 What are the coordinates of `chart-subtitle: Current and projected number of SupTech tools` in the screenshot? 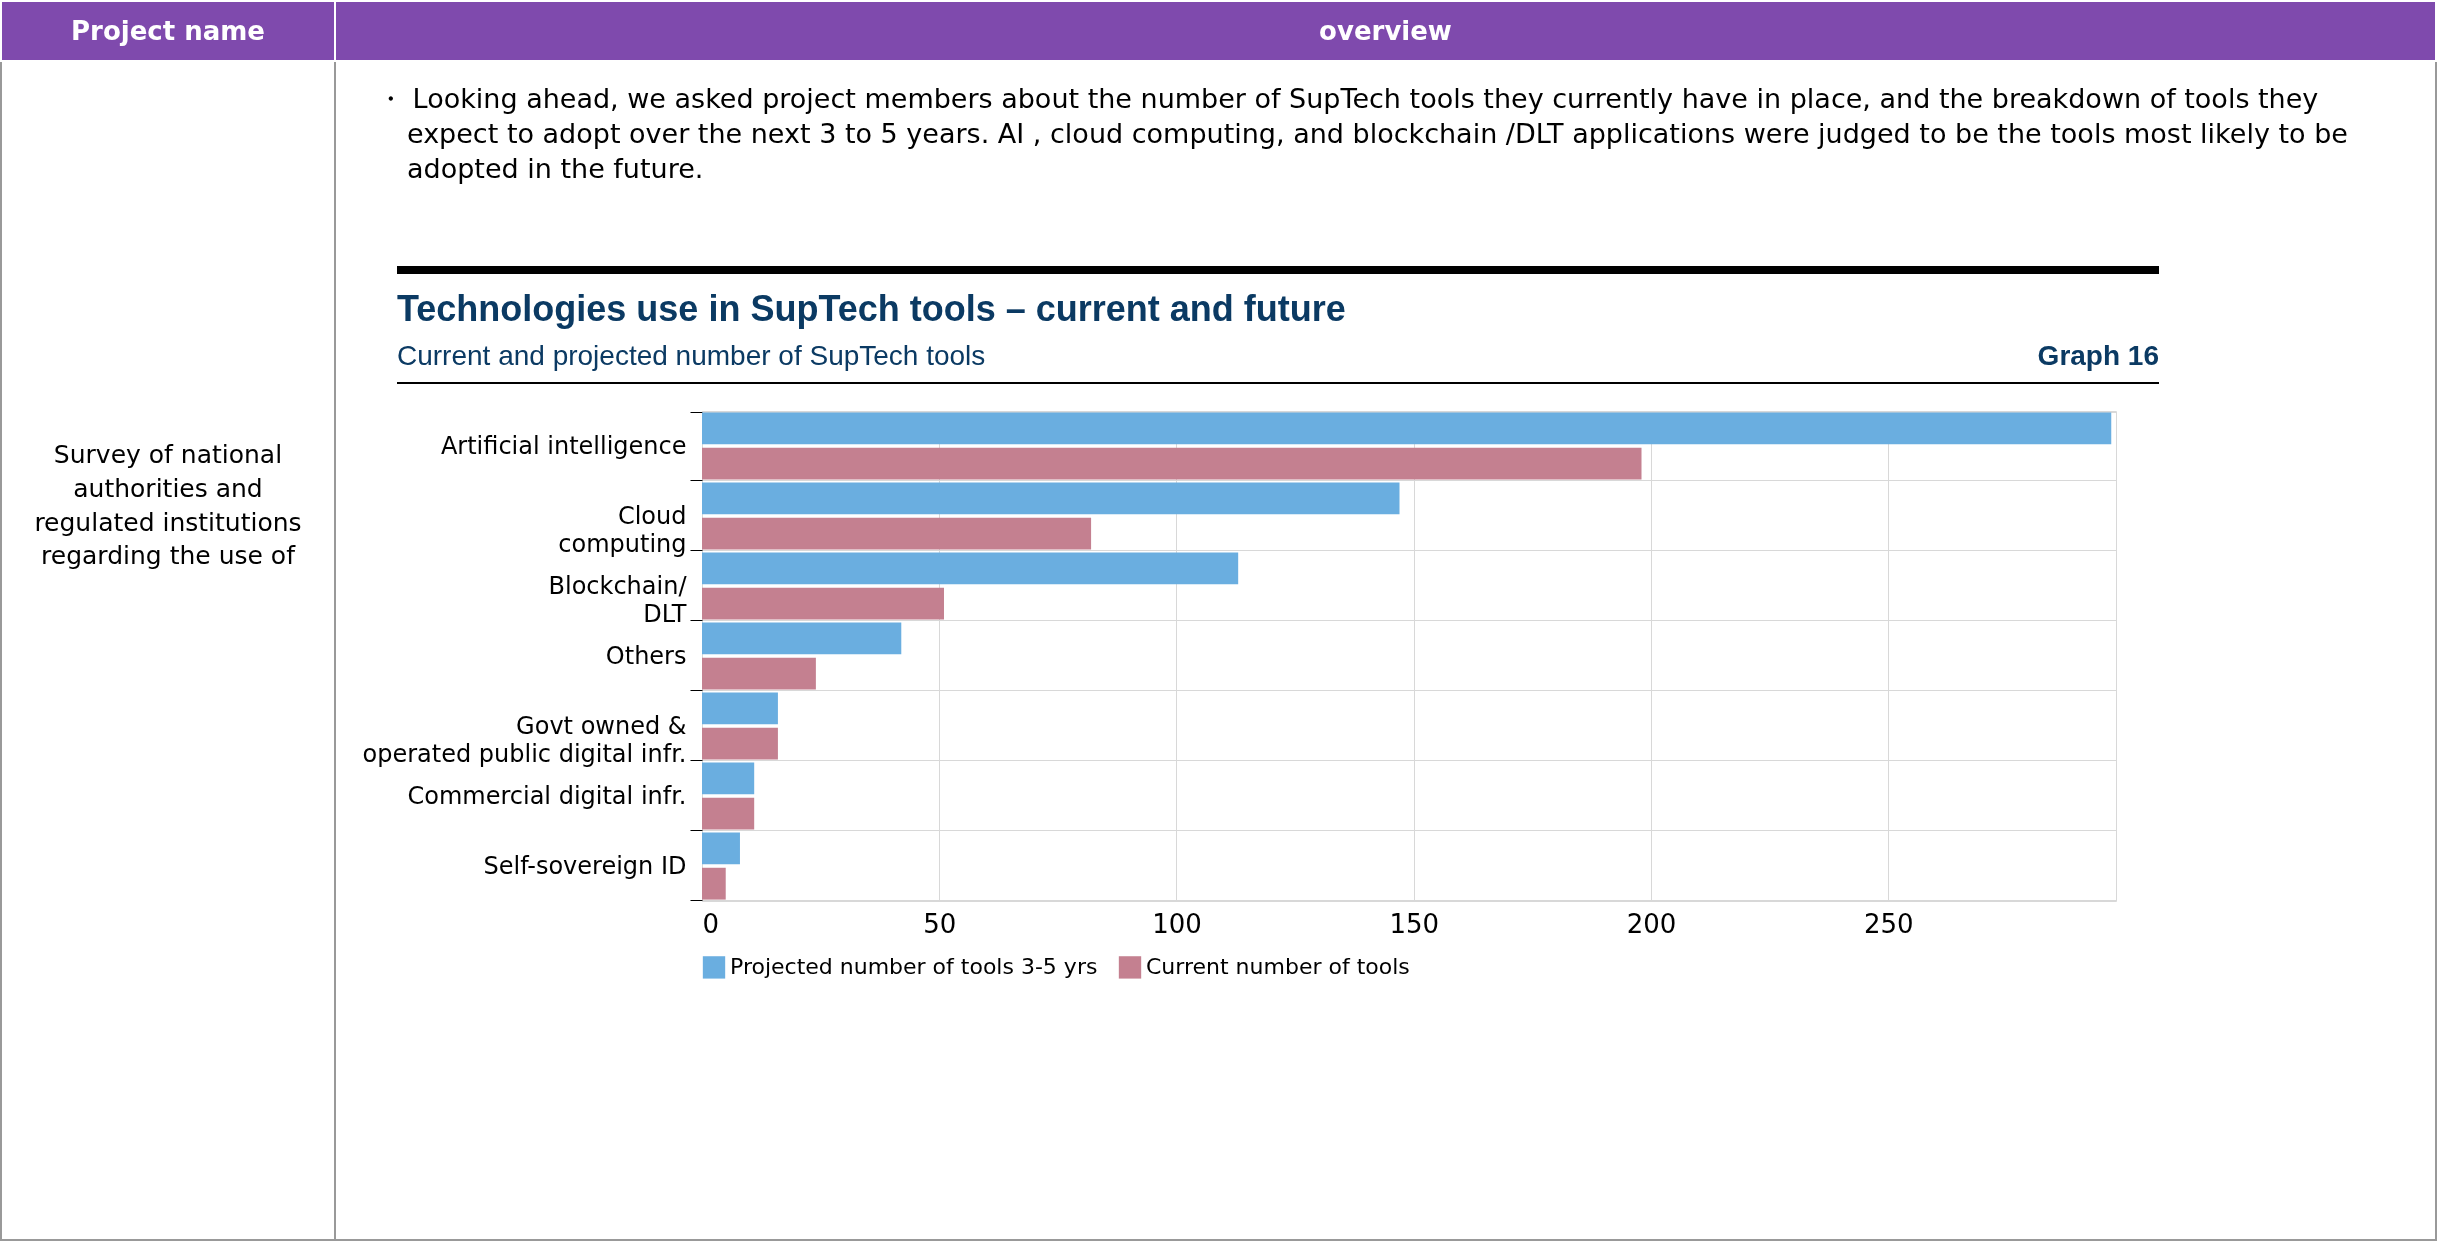 It's located at (691, 356).